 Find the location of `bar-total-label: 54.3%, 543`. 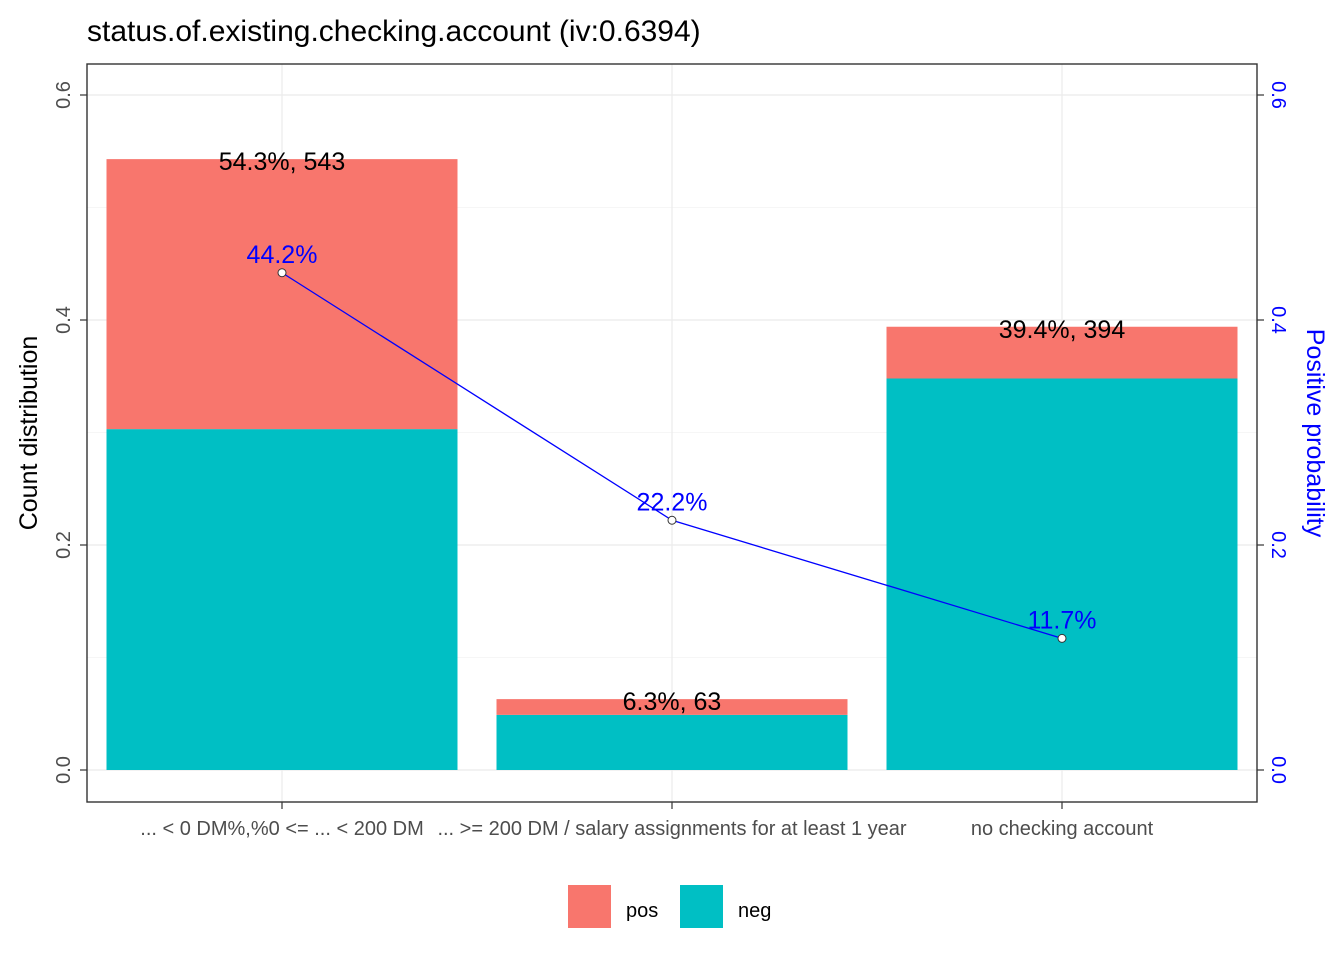

bar-total-label: 54.3%, 543 is located at coordinates (282, 162).